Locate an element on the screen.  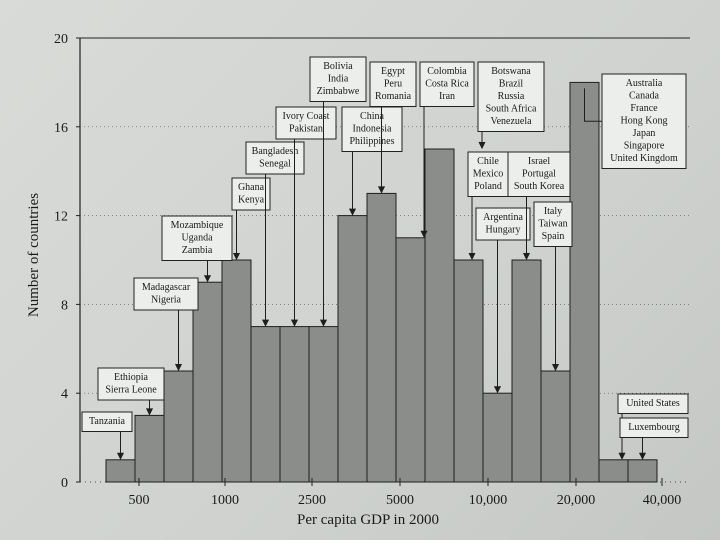
callout-label: Italy is located at coordinates (553, 211).